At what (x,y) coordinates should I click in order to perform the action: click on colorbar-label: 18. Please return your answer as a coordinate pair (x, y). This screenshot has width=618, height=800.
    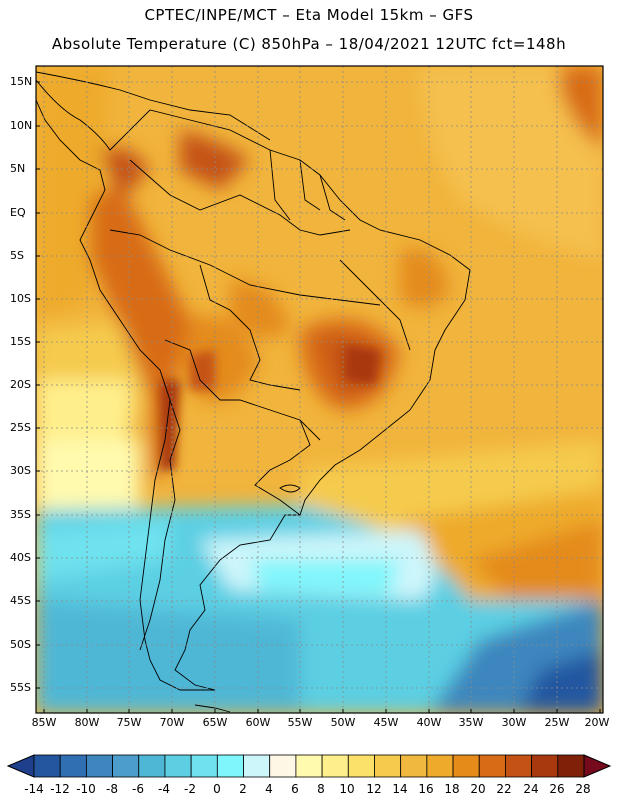
    Looking at the image, I should click on (452, 789).